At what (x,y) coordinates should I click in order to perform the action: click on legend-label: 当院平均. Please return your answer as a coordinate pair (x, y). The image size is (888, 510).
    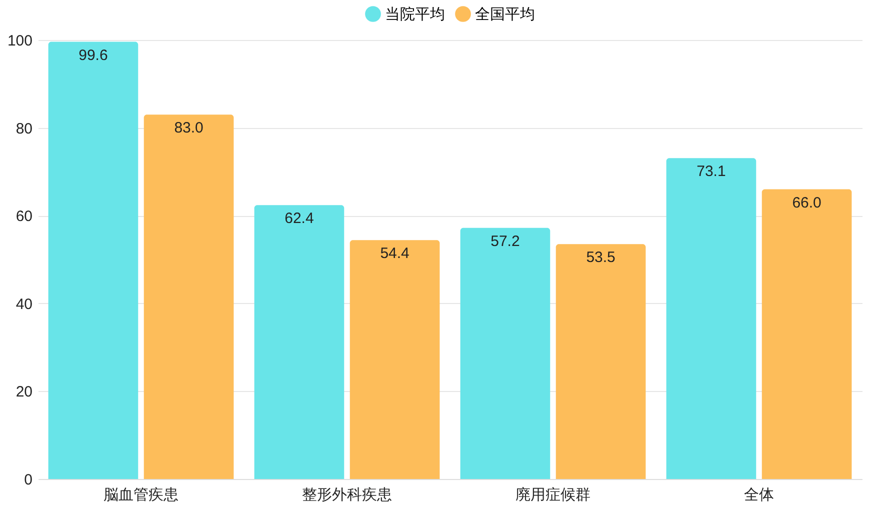
    Looking at the image, I should click on (415, 14).